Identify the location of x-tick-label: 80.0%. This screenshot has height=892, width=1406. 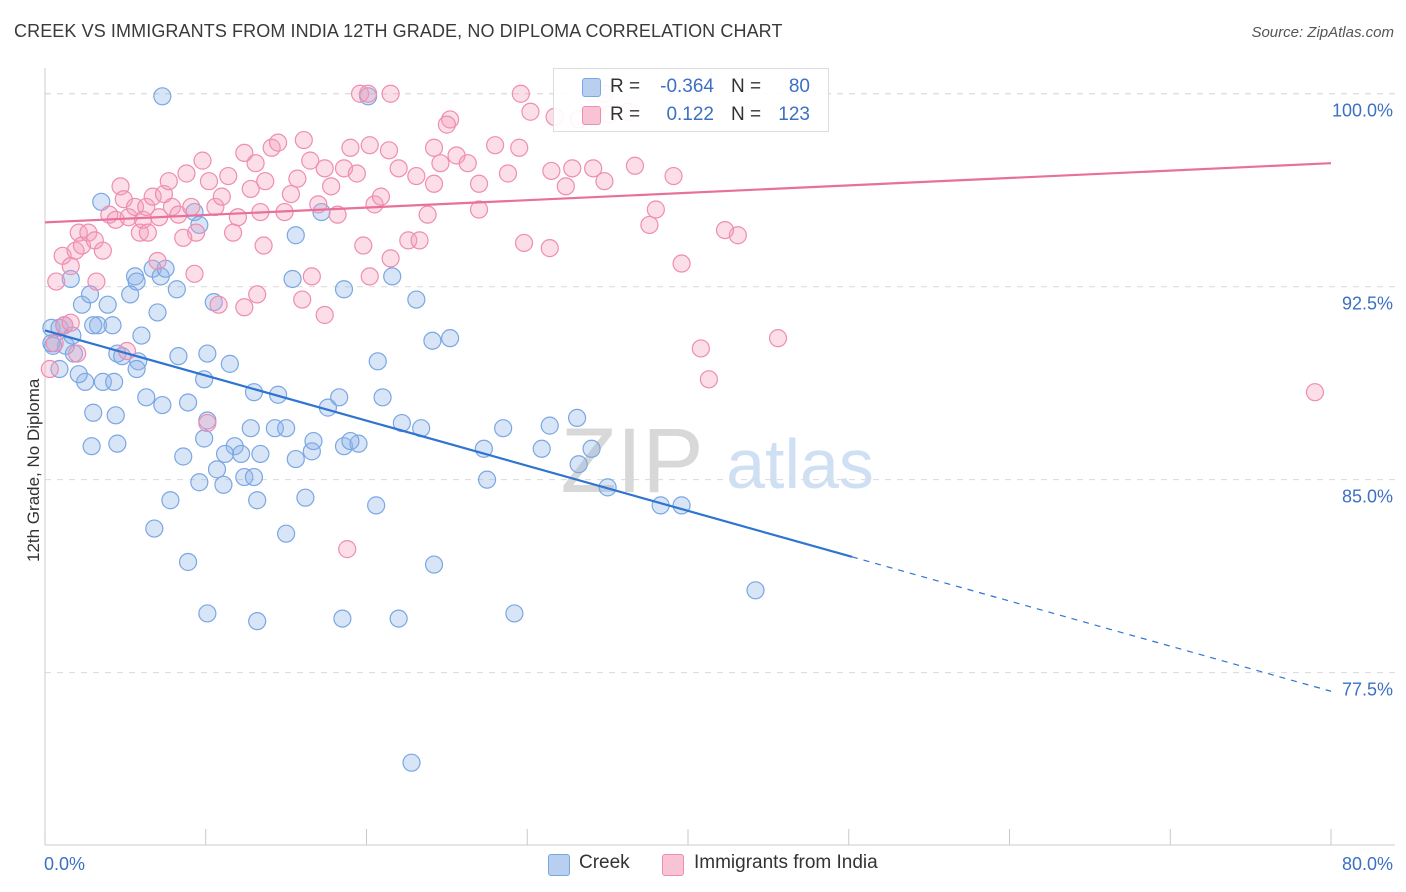
(1367, 864).